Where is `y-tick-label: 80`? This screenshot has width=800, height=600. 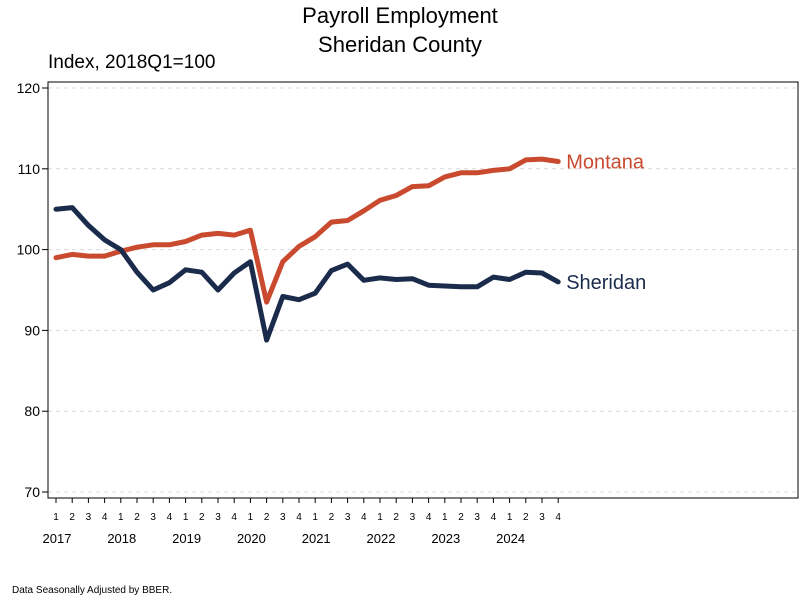 y-tick-label: 80 is located at coordinates (32, 411).